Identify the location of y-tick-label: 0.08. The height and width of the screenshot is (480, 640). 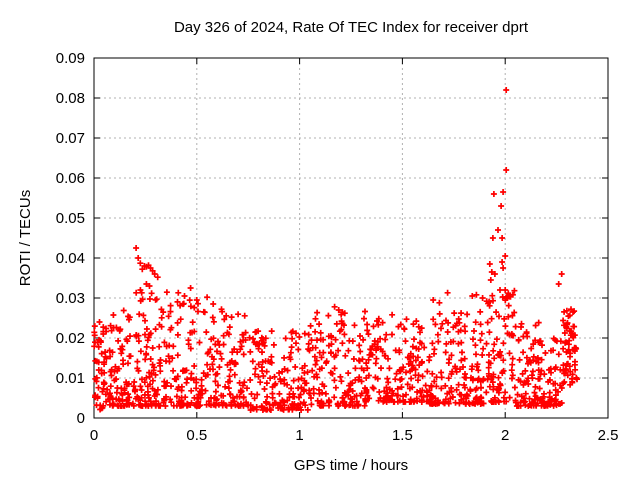
(70, 98).